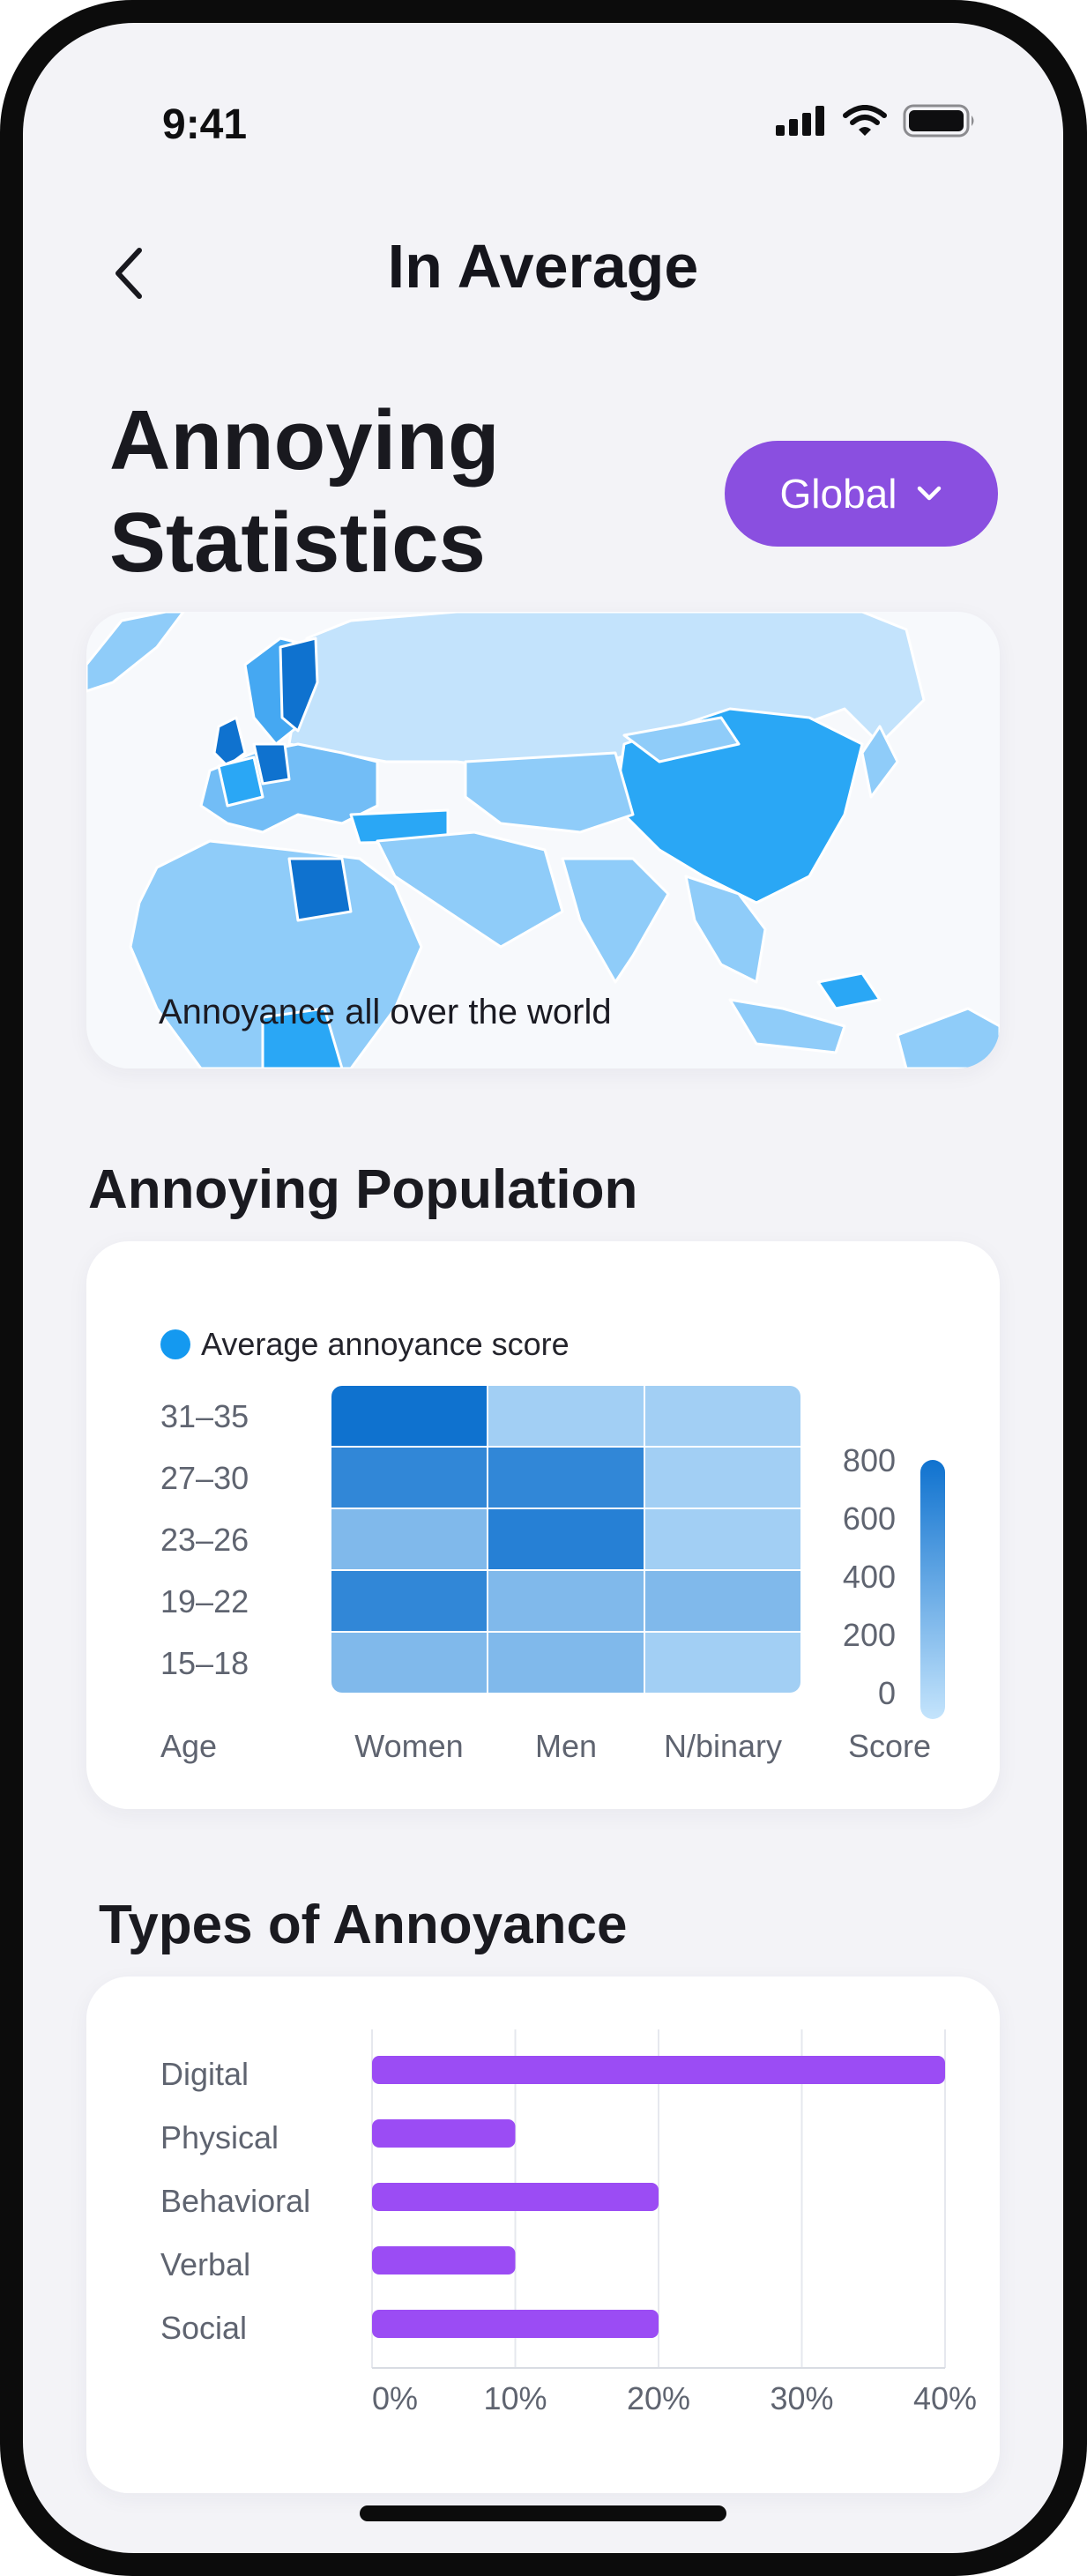 The width and height of the screenshot is (1087, 2576). Describe the element at coordinates (543, 2513) in the screenshot. I see `home-indicator` at that location.